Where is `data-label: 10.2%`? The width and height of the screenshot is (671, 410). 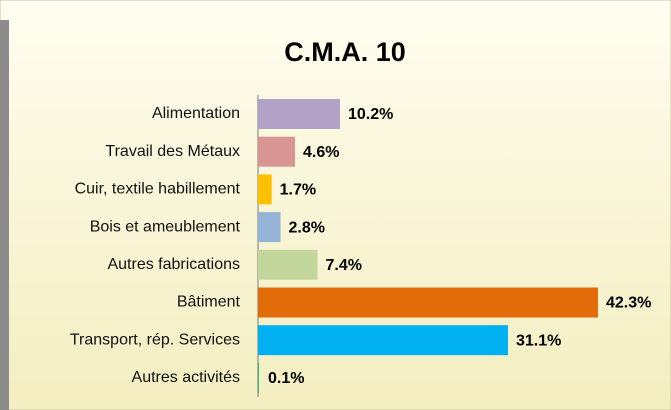 data-label: 10.2% is located at coordinates (370, 114).